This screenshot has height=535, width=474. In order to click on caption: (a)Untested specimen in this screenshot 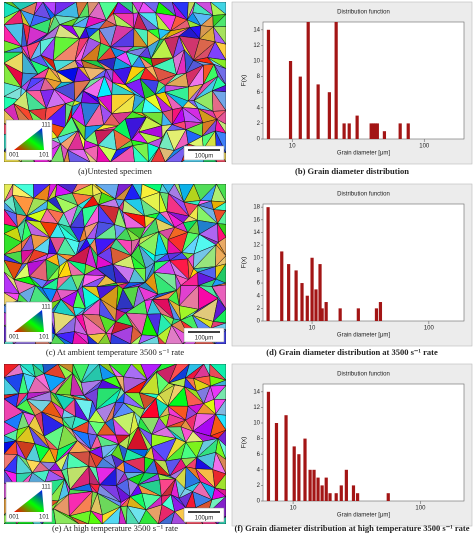, I will do `click(115, 171)`.